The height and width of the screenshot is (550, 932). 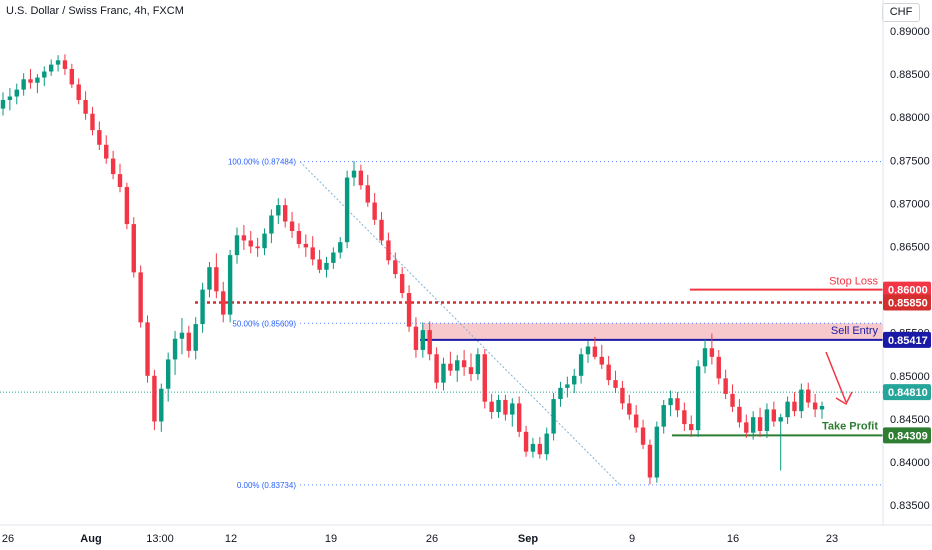 I want to click on time-tick-label: 12, so click(x=231, y=539).